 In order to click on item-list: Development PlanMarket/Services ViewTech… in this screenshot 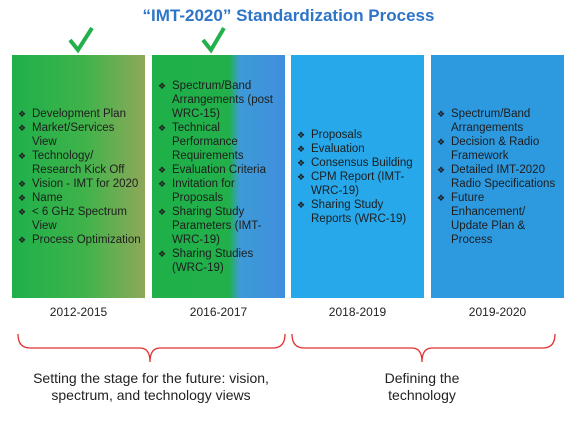, I will do `click(79, 177)`.